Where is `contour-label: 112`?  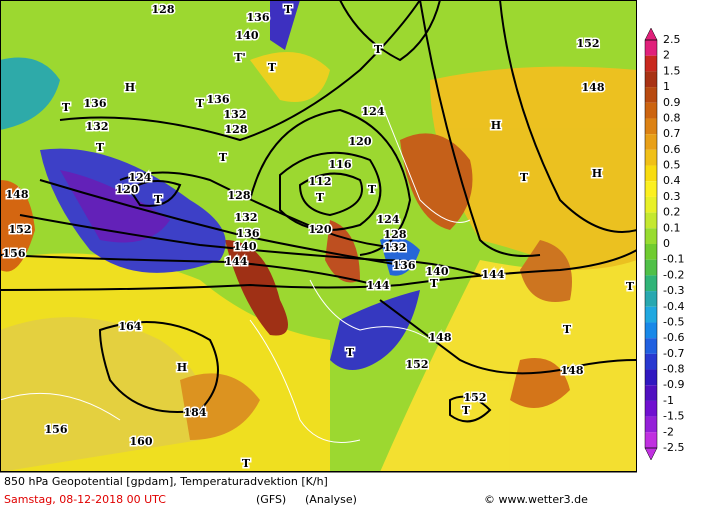 contour-label: 112 is located at coordinates (320, 181).